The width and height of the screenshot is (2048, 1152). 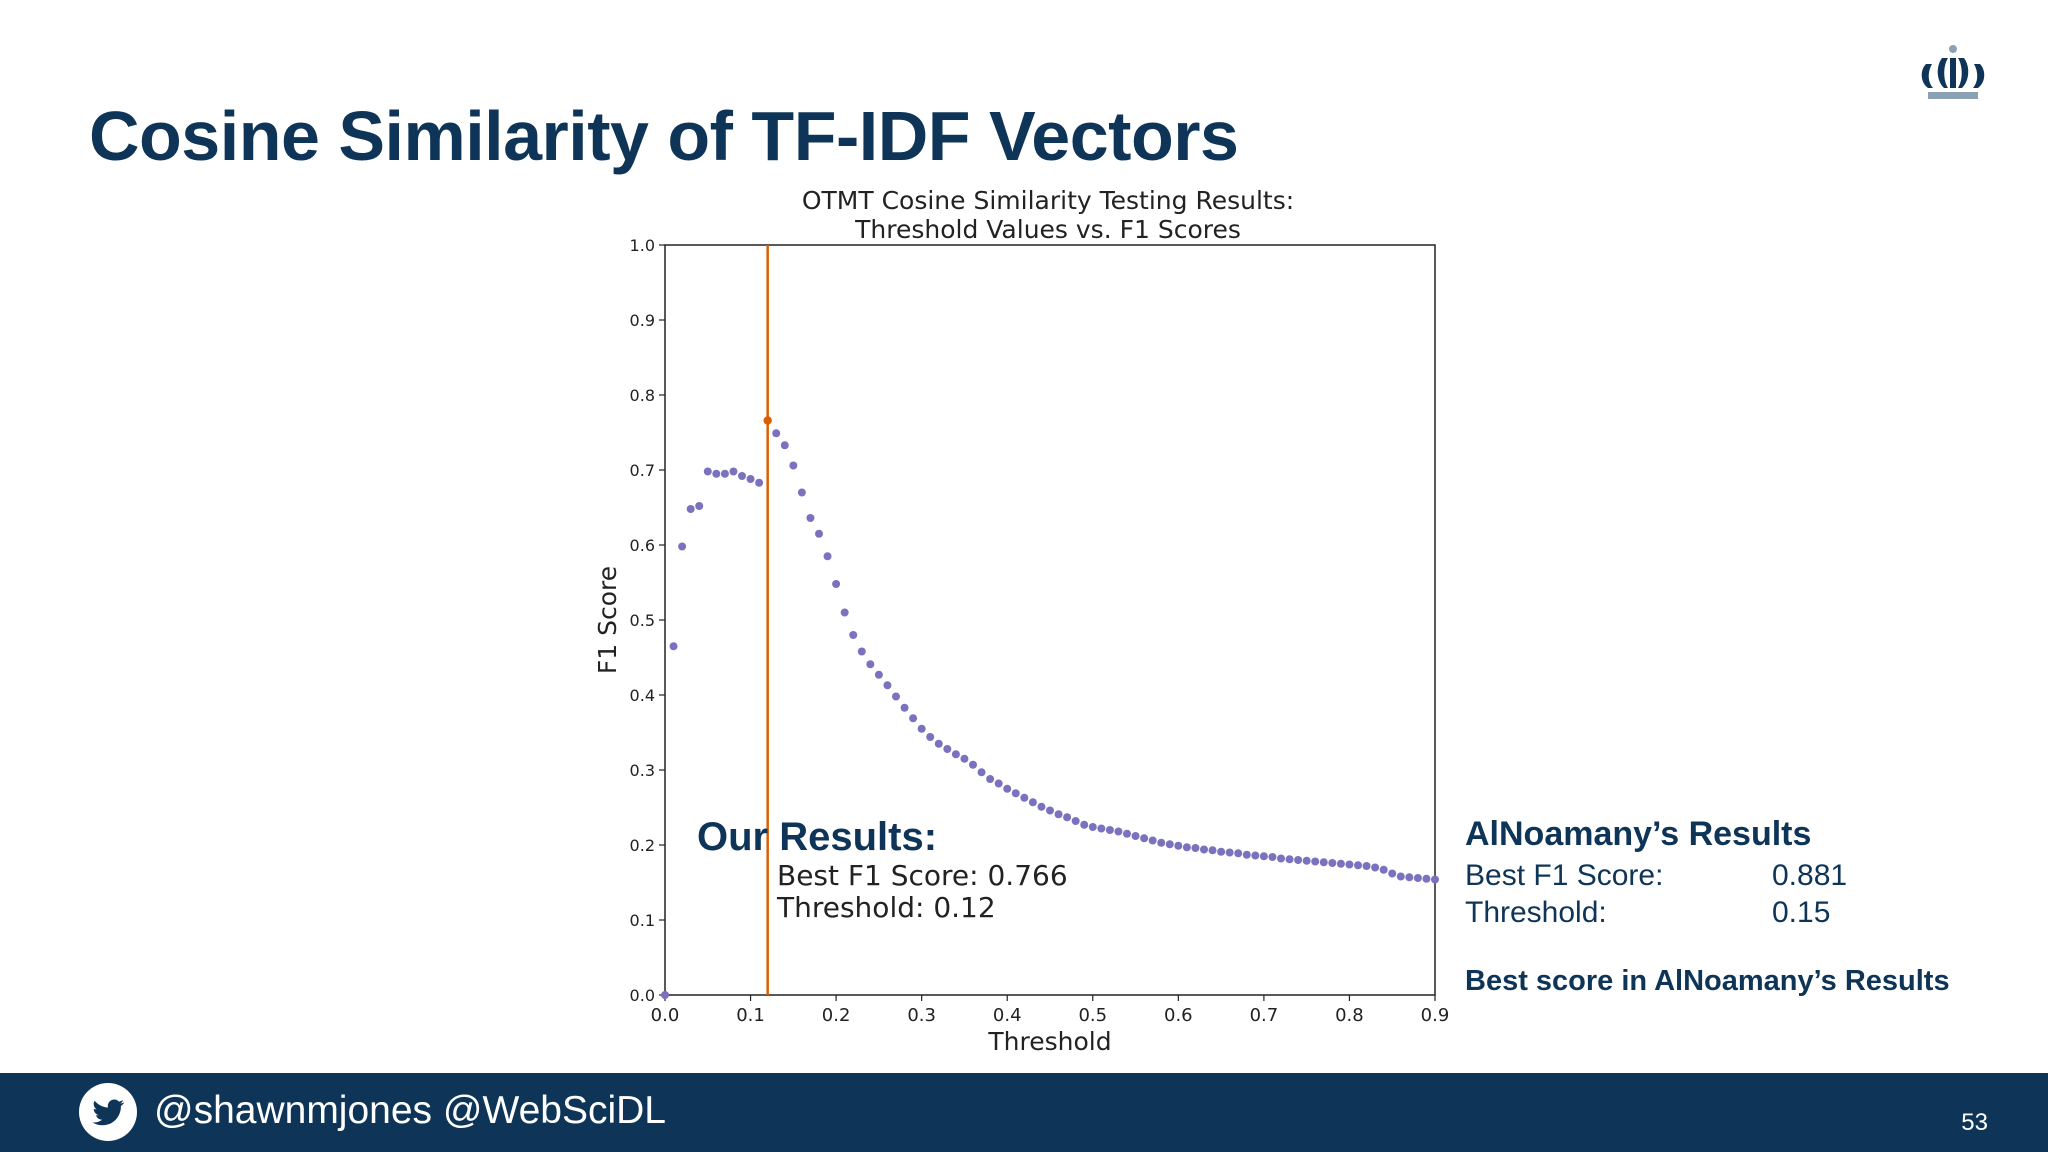 What do you see at coordinates (642, 545) in the screenshot?
I see `y-tick-label: 0.6` at bounding box center [642, 545].